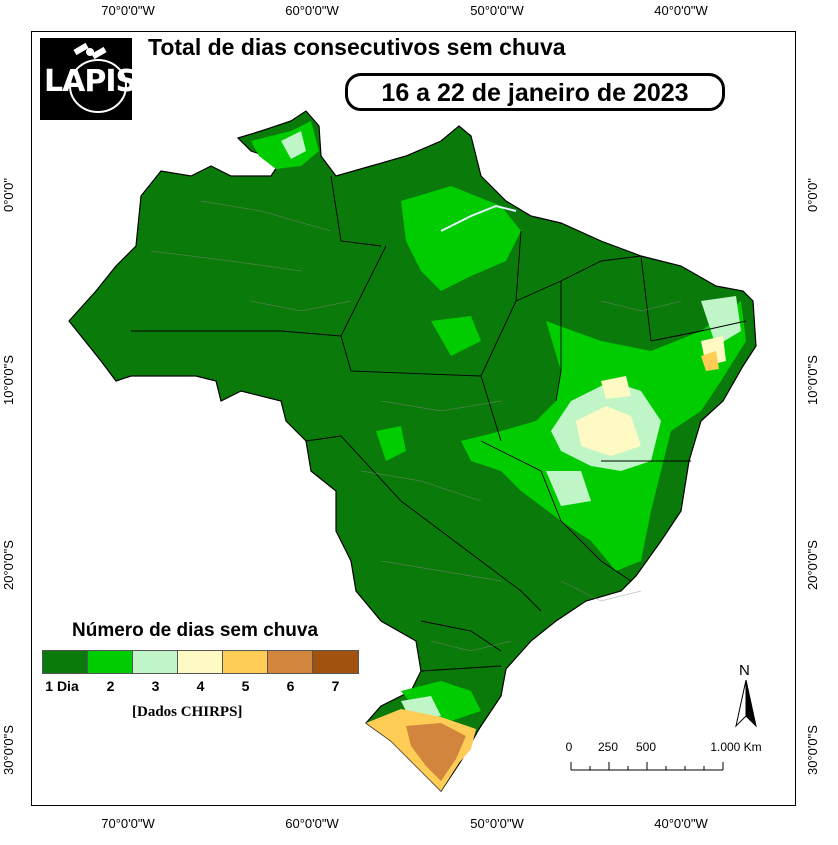 The image size is (838, 845). What do you see at coordinates (681, 10) in the screenshot?
I see `lon-label-top: 40°0'0"W` at bounding box center [681, 10].